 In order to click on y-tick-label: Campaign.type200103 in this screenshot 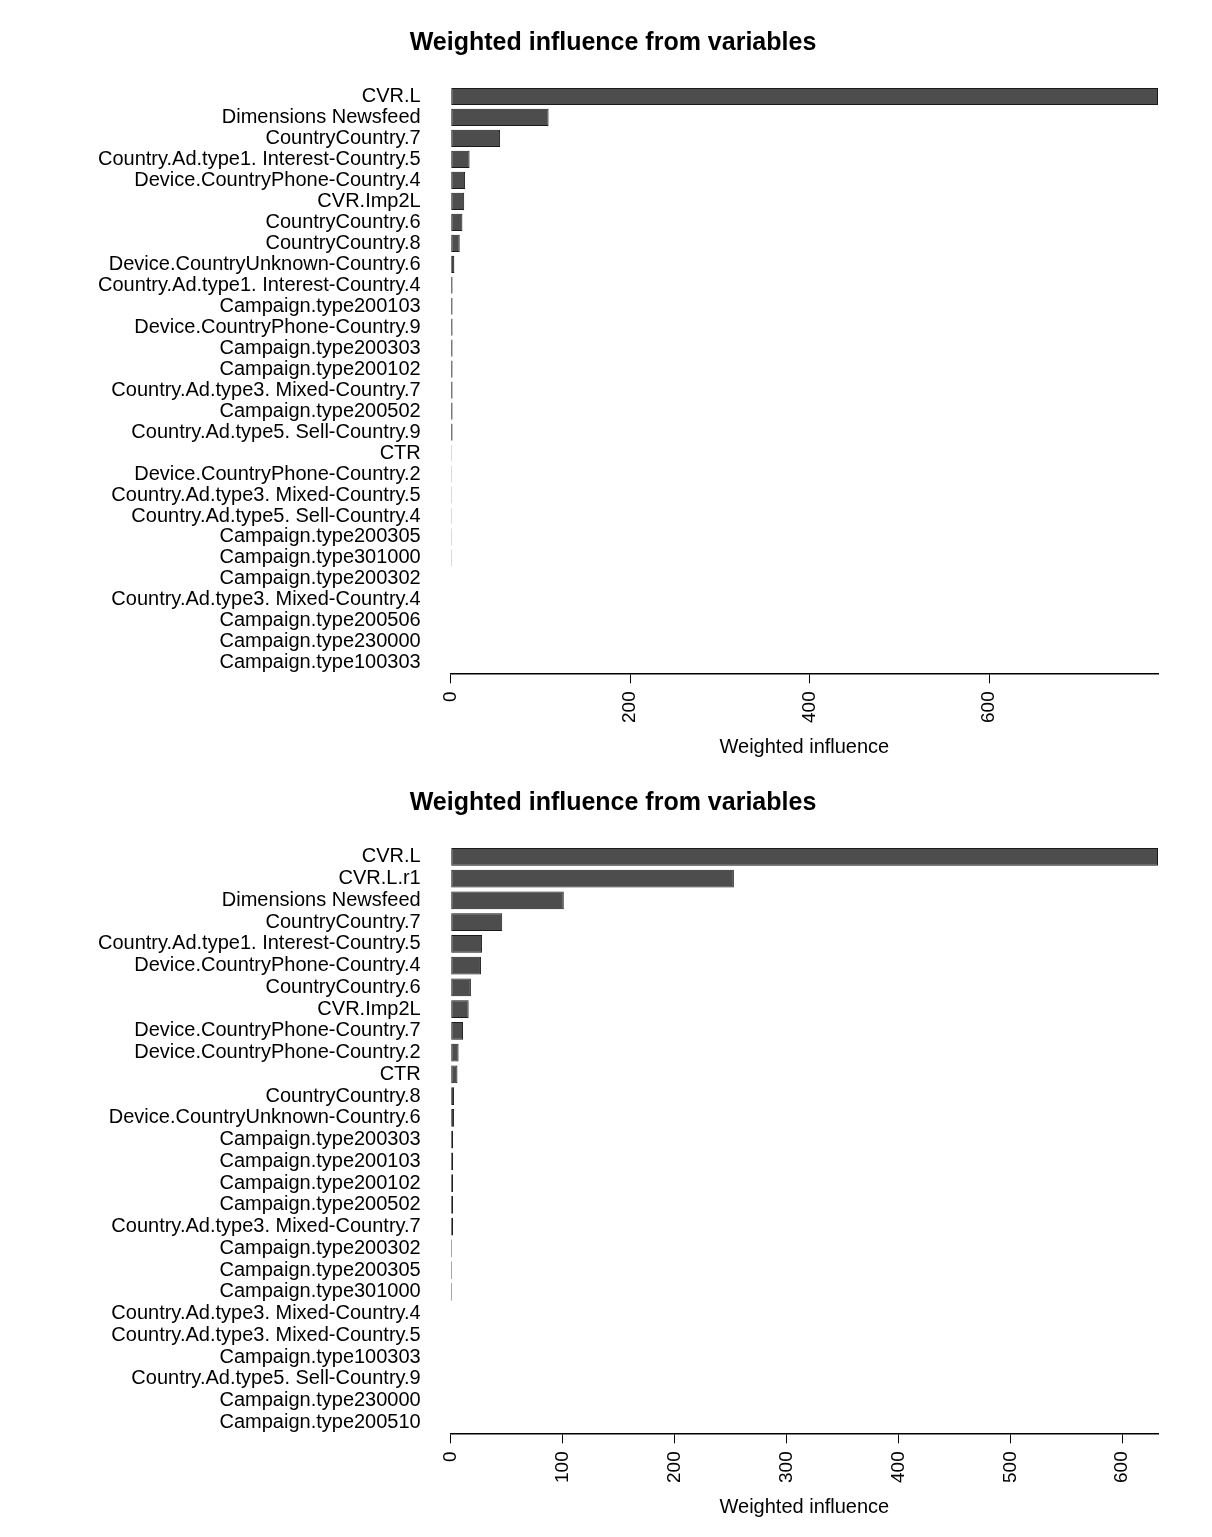, I will do `click(320, 1159)`.